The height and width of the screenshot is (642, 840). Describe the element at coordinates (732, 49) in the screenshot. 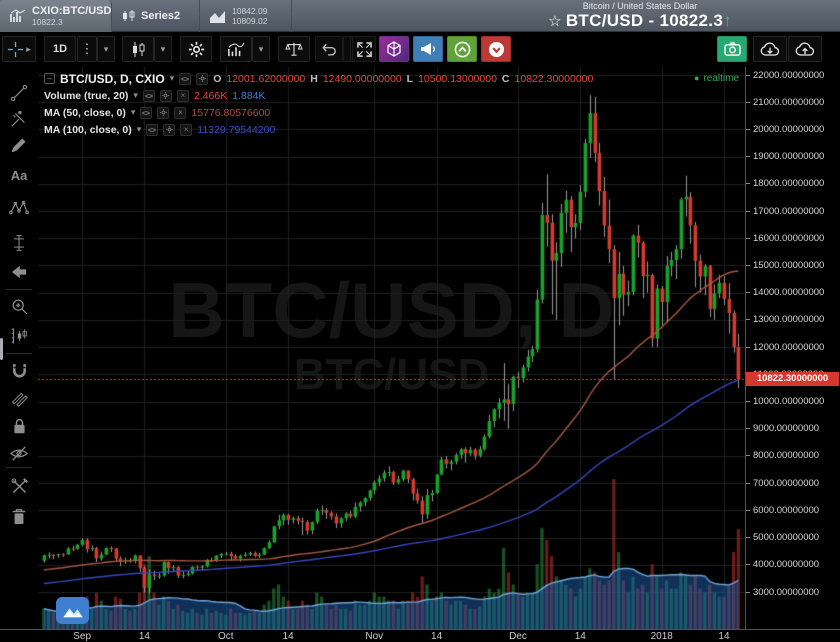

I see `snapshot-button` at that location.